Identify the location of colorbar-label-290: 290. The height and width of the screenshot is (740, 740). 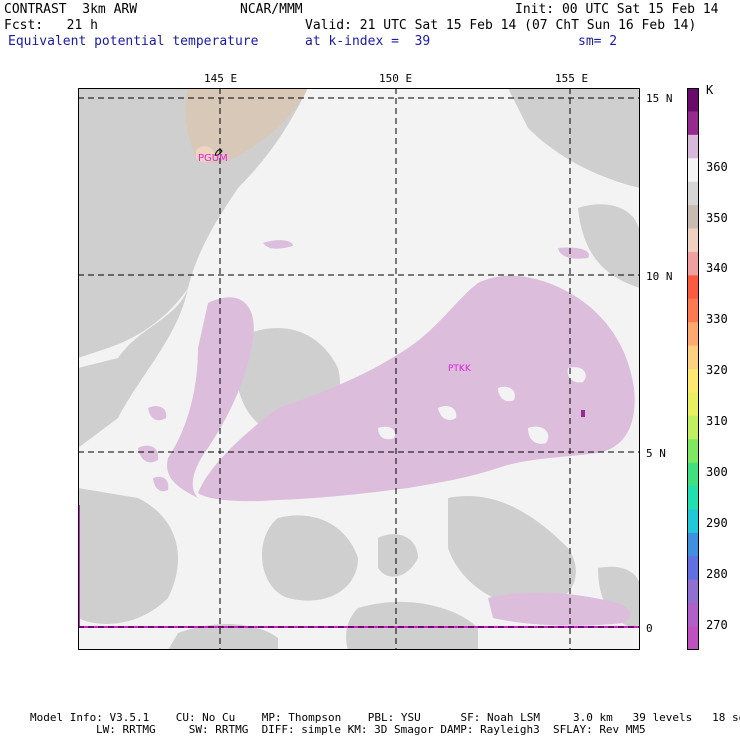
(717, 523).